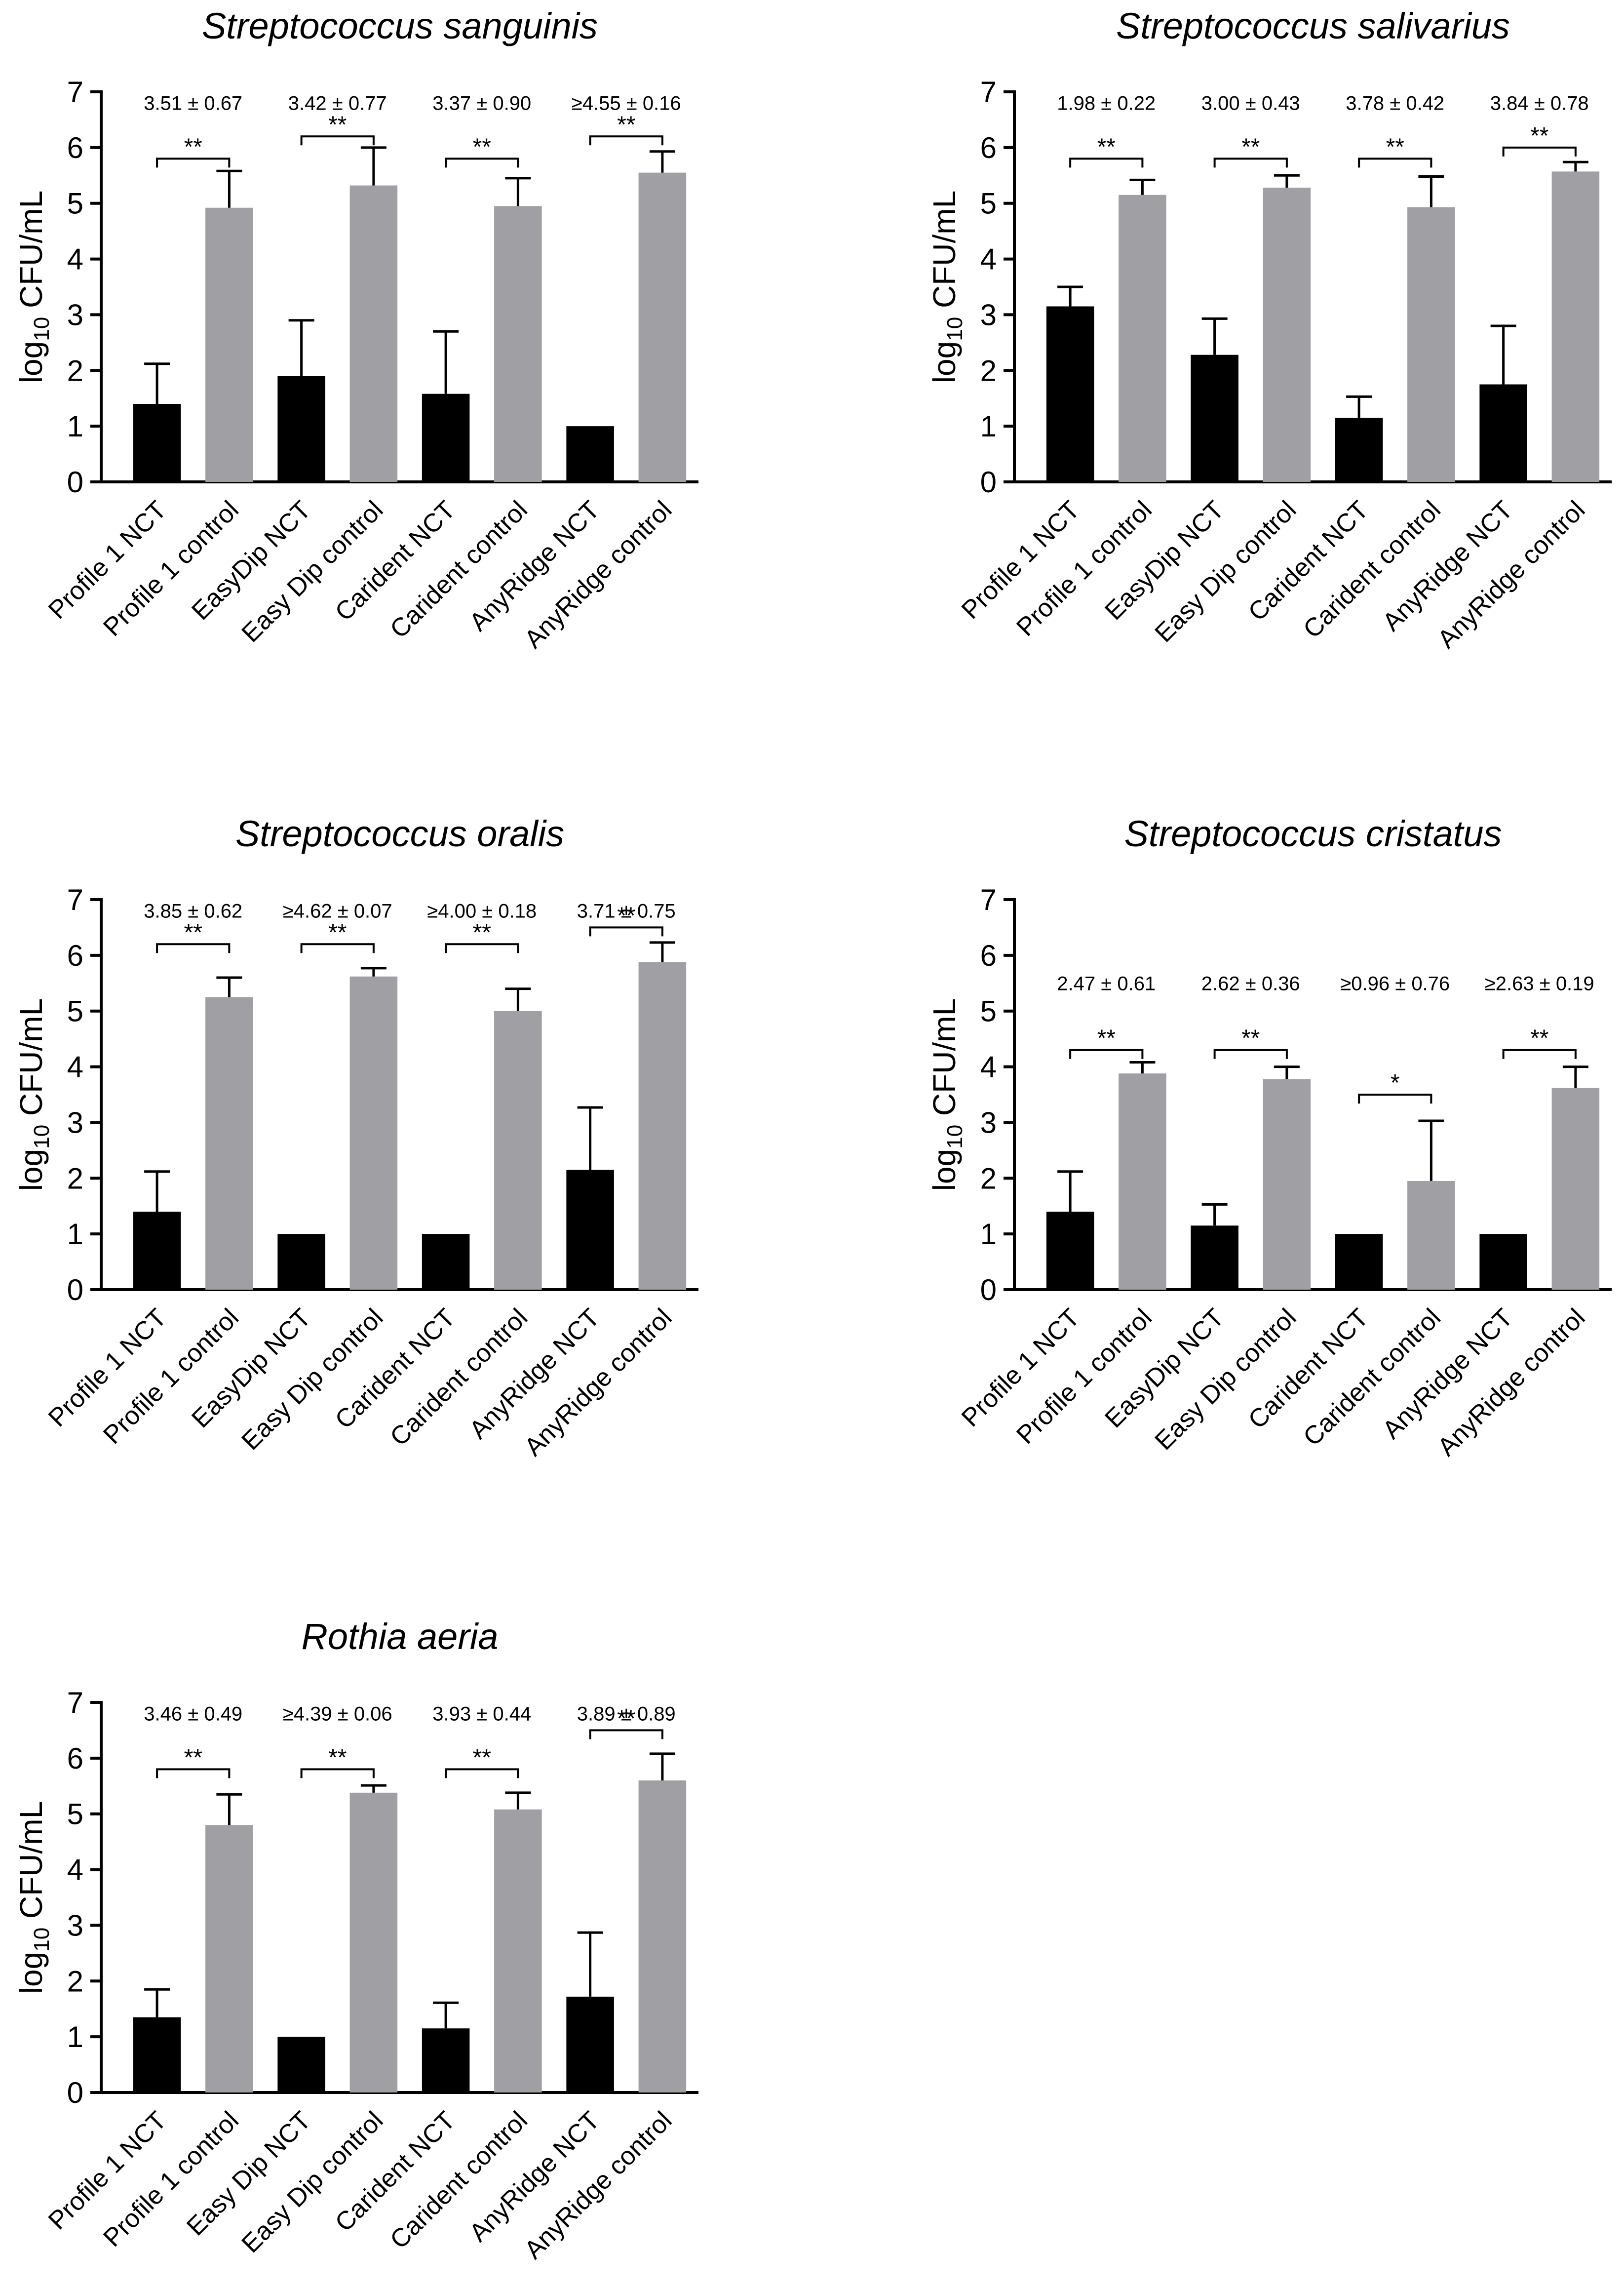 This screenshot has width=1624, height=2289. What do you see at coordinates (482, 911) in the screenshot?
I see `group-stat-label: ≥4.00 ± 0.18` at bounding box center [482, 911].